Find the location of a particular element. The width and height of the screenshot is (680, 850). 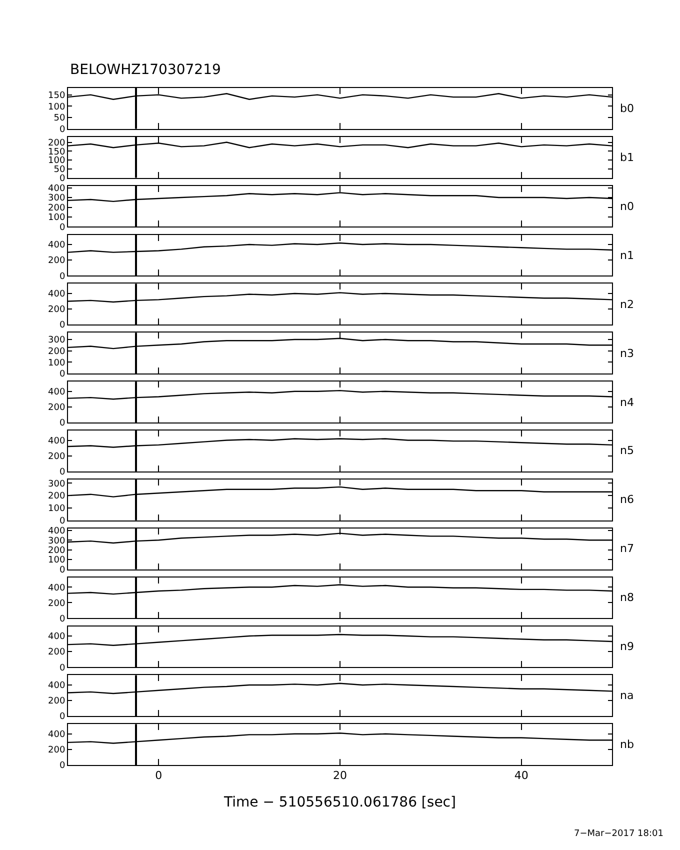

legend-label: n4 is located at coordinates (627, 402).